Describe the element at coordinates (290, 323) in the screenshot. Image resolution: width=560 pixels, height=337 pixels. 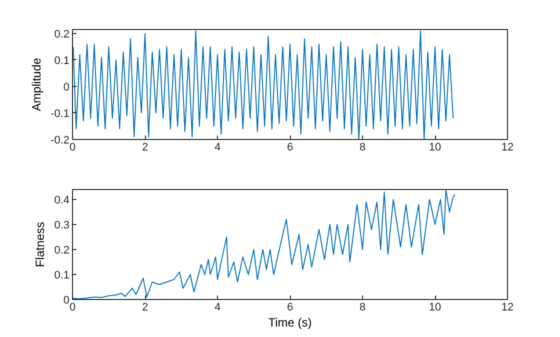
I see `x-axis-title: Time (s)` at that location.